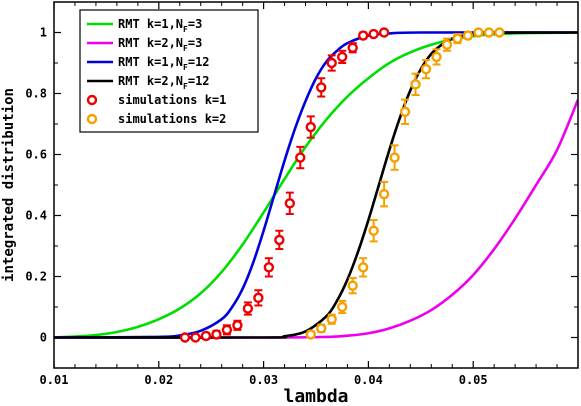  I want to click on x-tick-label: 0.03, so click(263, 380).